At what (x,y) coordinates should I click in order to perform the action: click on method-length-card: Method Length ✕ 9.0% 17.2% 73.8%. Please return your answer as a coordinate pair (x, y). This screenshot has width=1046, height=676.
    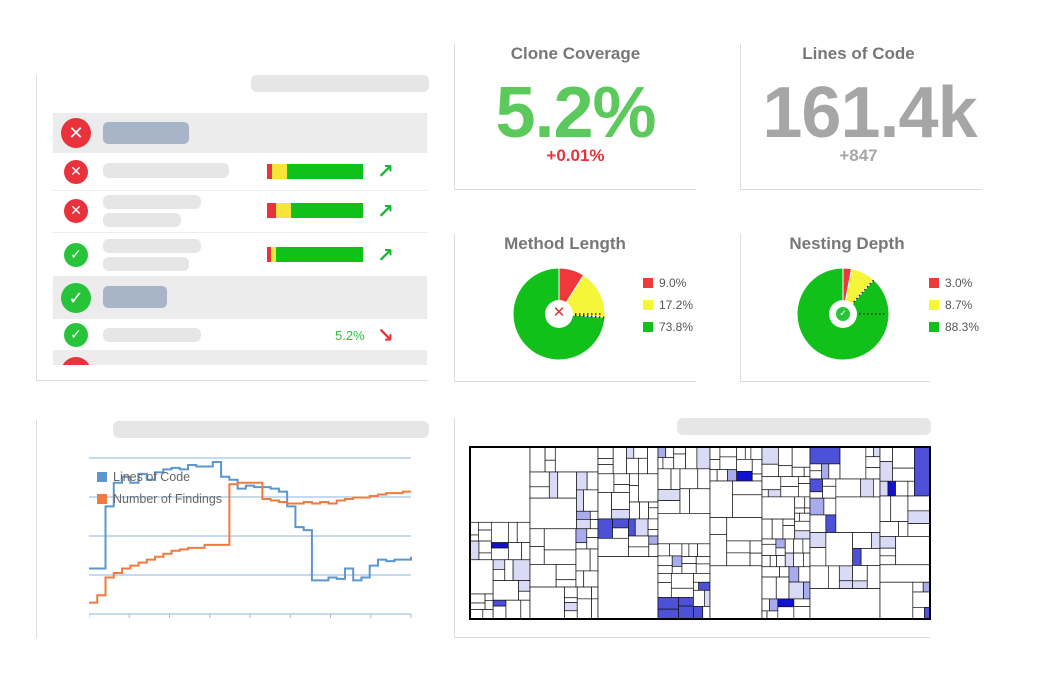
    Looking at the image, I should click on (575, 308).